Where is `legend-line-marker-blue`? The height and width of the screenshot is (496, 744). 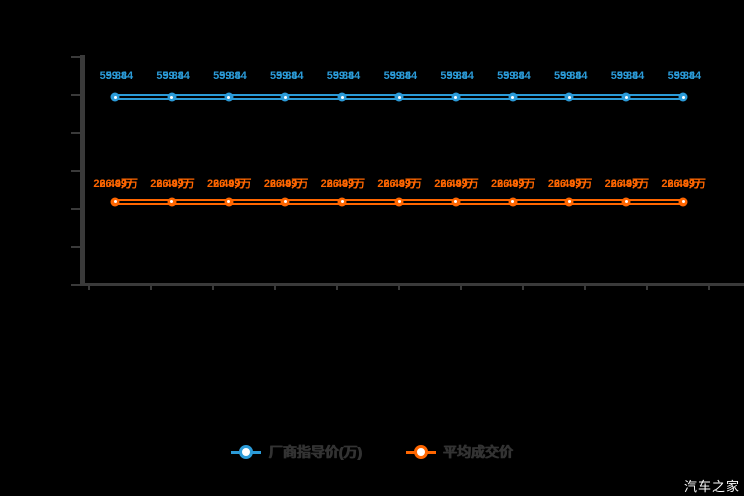 legend-line-marker-blue is located at coordinates (246, 452).